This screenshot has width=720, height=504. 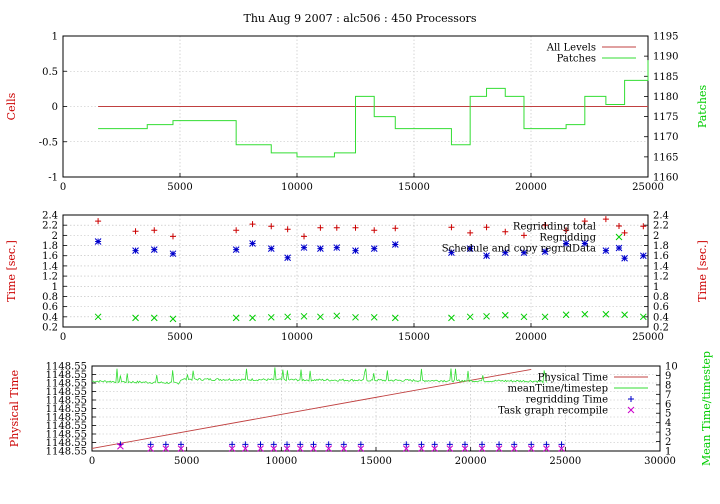 I want to click on legend-label: Task graph recompile, so click(x=553, y=411).